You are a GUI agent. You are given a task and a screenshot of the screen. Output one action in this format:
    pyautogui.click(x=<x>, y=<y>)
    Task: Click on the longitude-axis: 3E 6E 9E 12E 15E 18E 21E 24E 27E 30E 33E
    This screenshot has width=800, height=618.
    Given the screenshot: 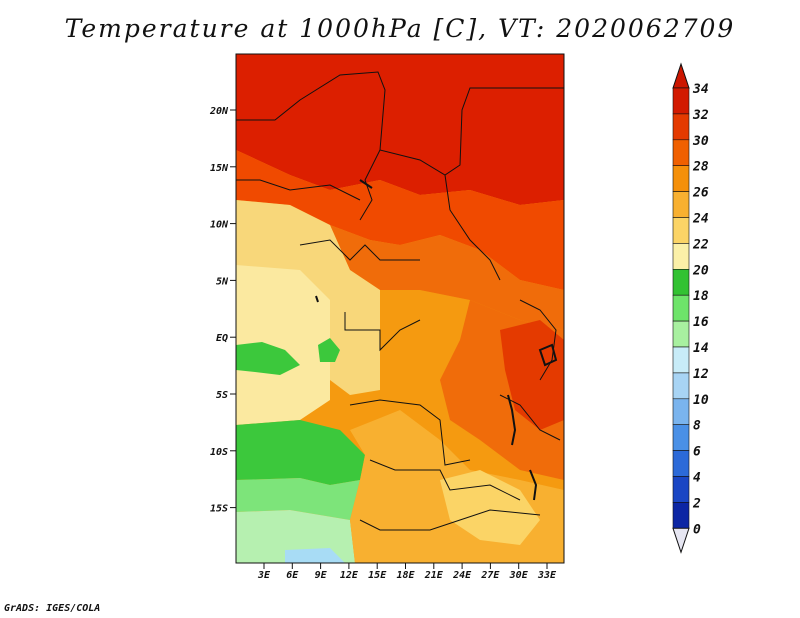 What is the action you would take?
    pyautogui.click(x=407, y=572)
    